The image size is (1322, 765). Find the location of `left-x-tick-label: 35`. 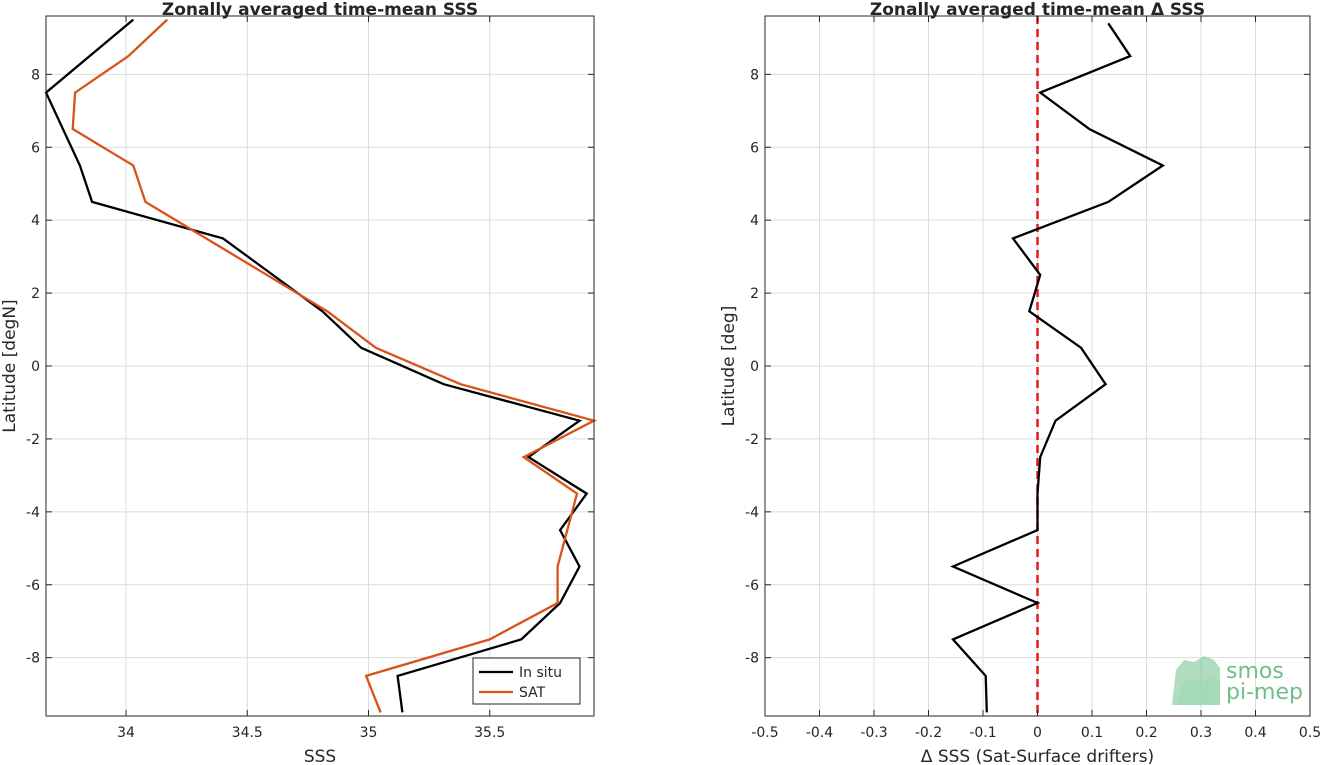

left-x-tick-label: 35 is located at coordinates (369, 733).